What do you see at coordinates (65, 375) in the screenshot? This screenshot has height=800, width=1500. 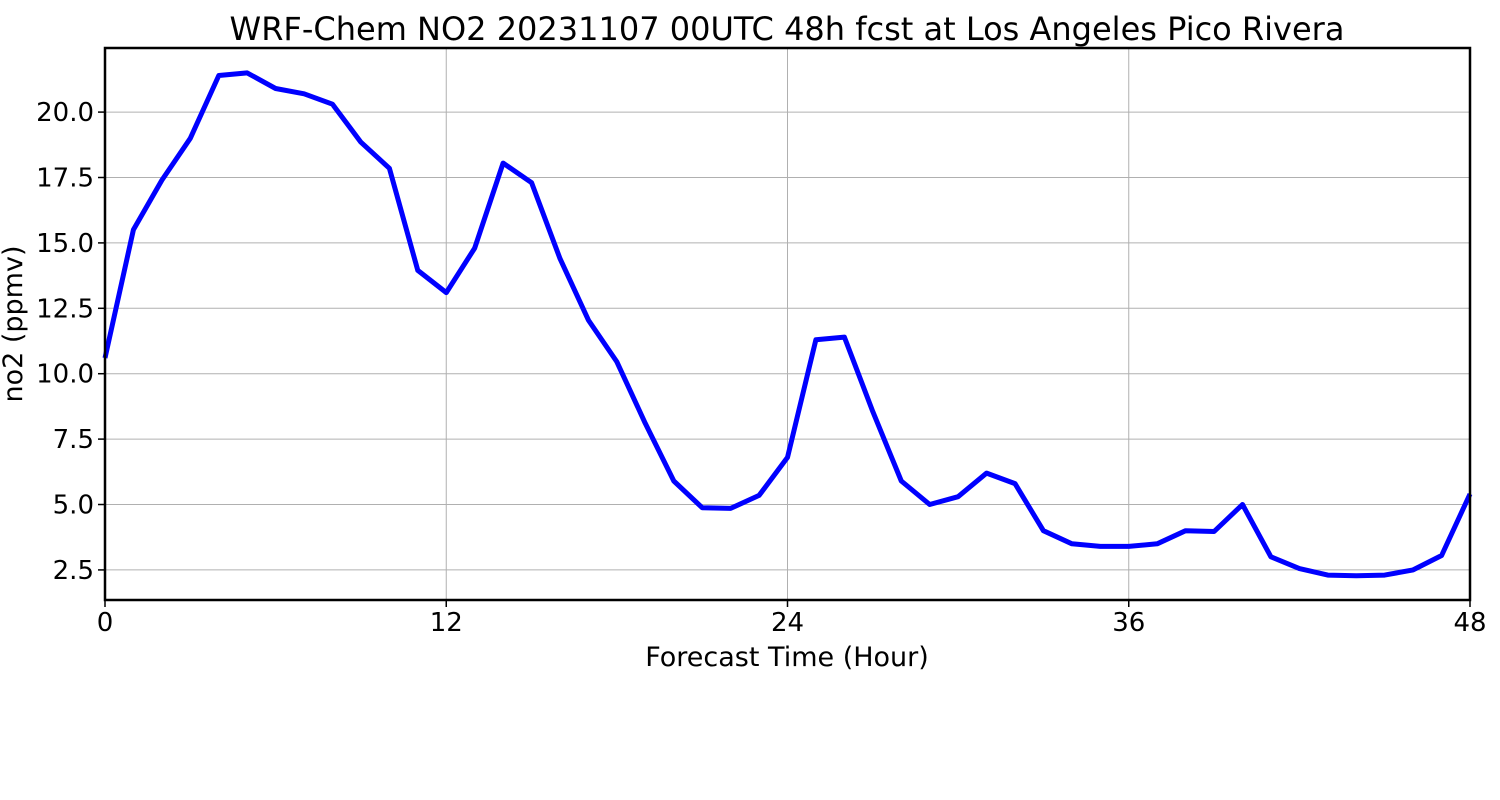 I see `y-tick-label: 10.0` at bounding box center [65, 375].